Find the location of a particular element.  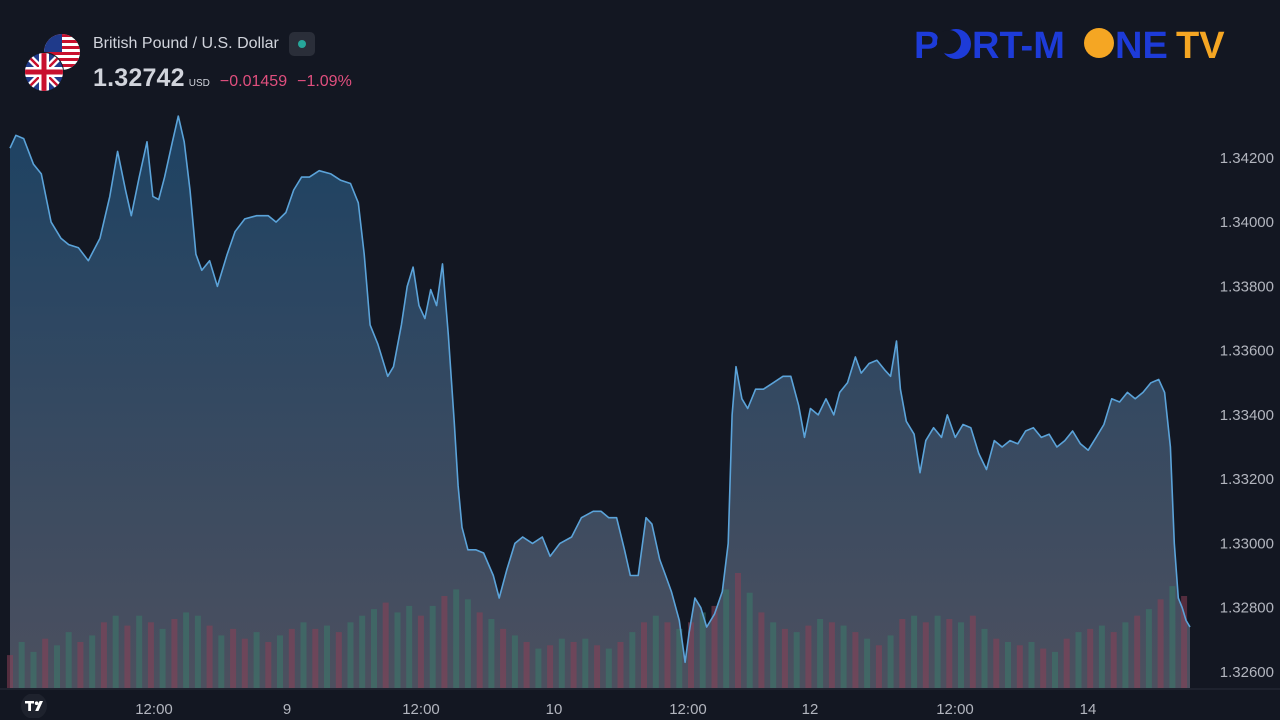

tradingview-logo-icon is located at coordinates (34, 706).